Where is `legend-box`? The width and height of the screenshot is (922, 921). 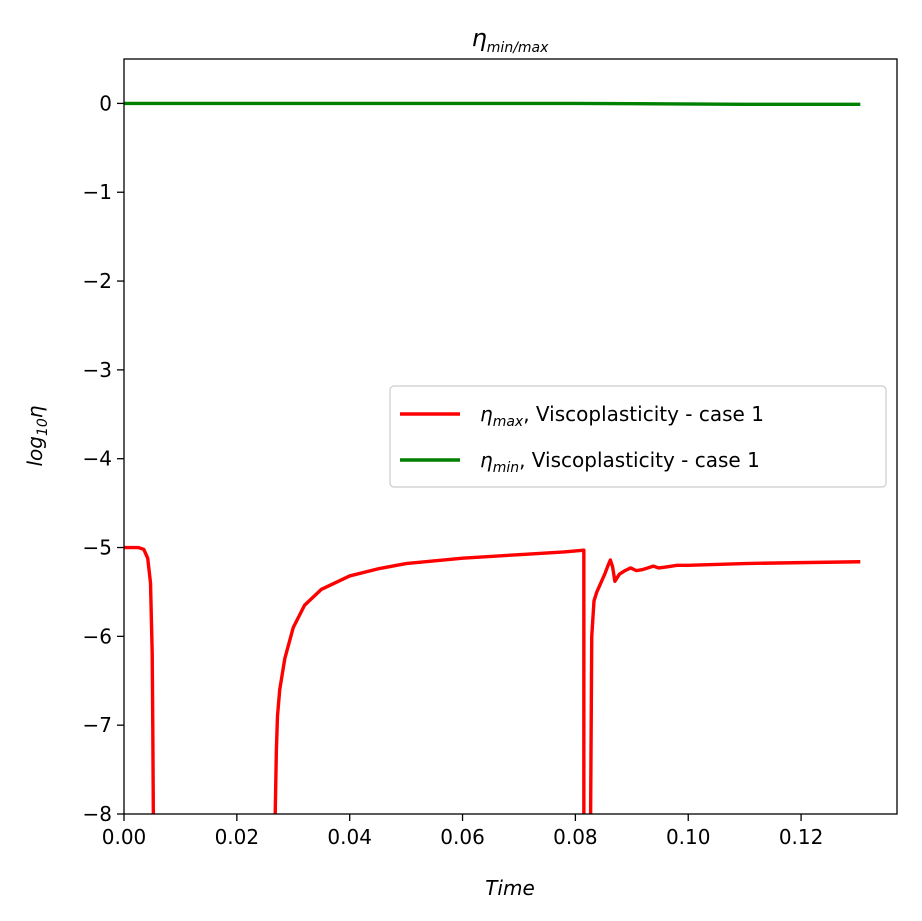 legend-box is located at coordinates (638, 436).